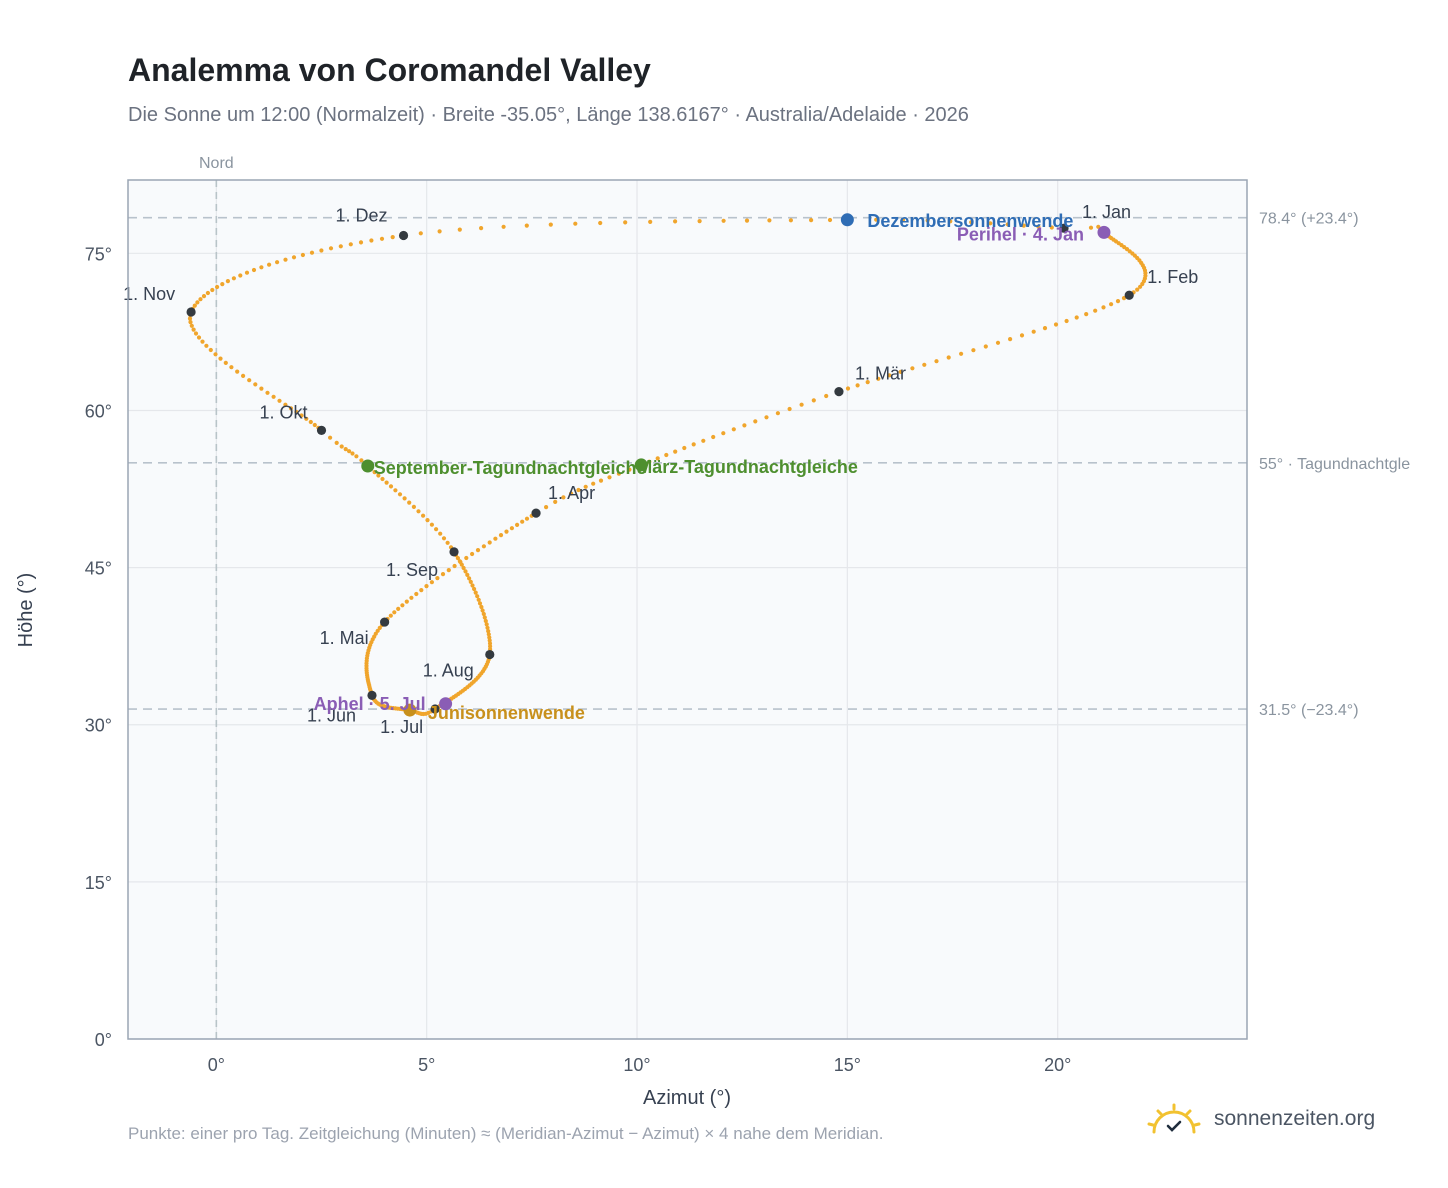  Describe the element at coordinates (1309, 219) in the screenshot. I see `reference-line-label: 78.4° (+23.4°)` at that location.